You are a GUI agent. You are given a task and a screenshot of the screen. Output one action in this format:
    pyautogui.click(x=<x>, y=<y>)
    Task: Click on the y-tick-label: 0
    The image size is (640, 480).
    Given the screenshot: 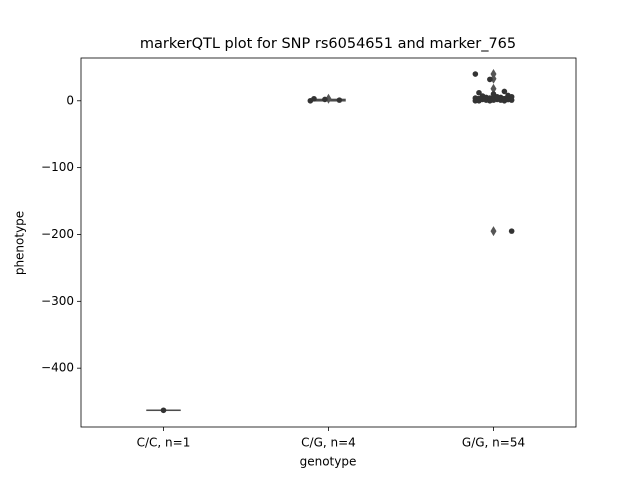 What is the action you would take?
    pyautogui.click(x=70, y=100)
    